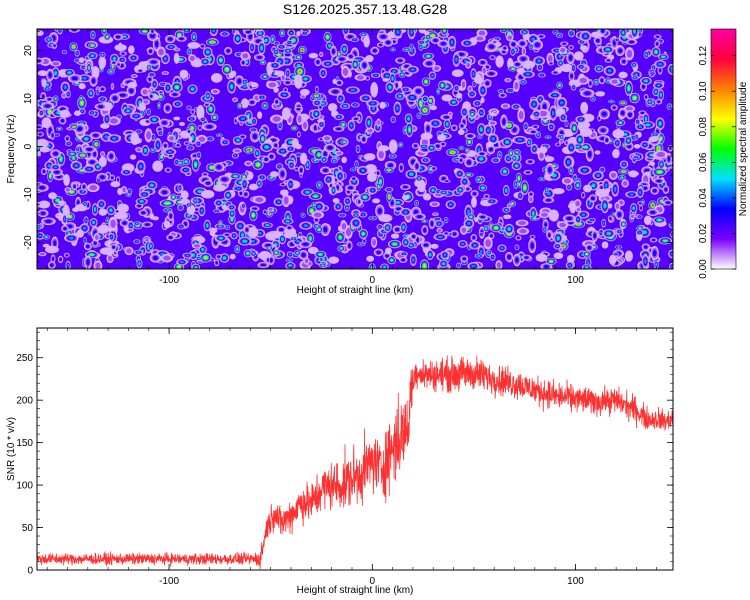  What do you see at coordinates (703, 127) in the screenshot?
I see `colorbar-tick-label: 0.08` at bounding box center [703, 127].